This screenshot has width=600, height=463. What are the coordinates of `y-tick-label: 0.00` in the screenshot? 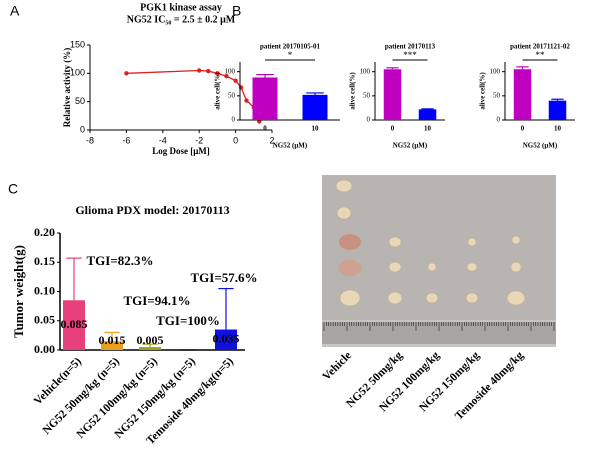 It's located at (44, 349).